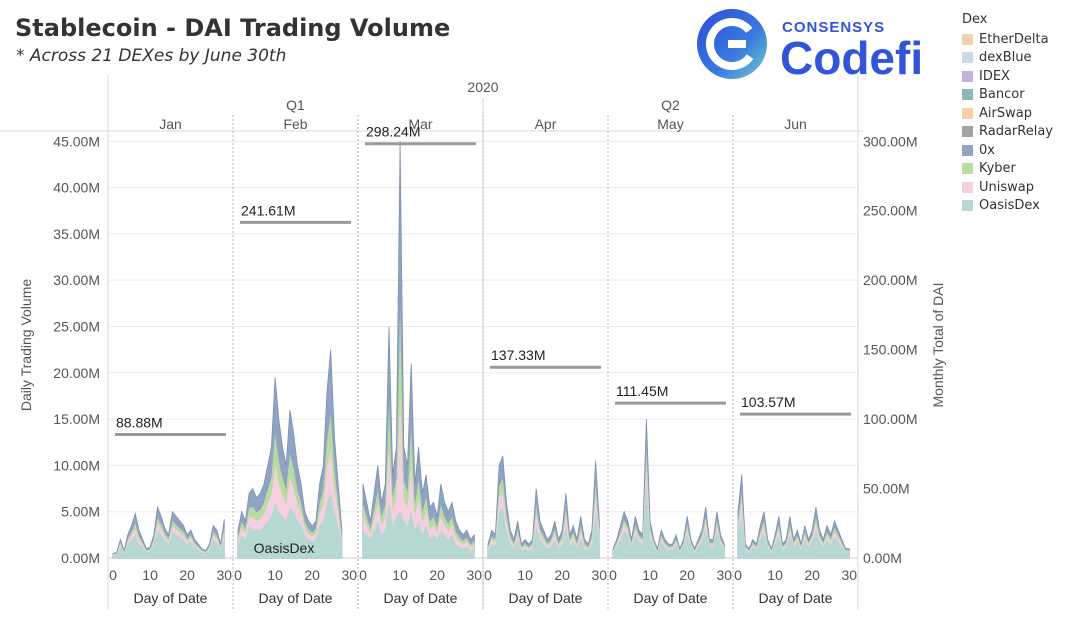  I want to click on legend-label: IDEX, so click(994, 76).